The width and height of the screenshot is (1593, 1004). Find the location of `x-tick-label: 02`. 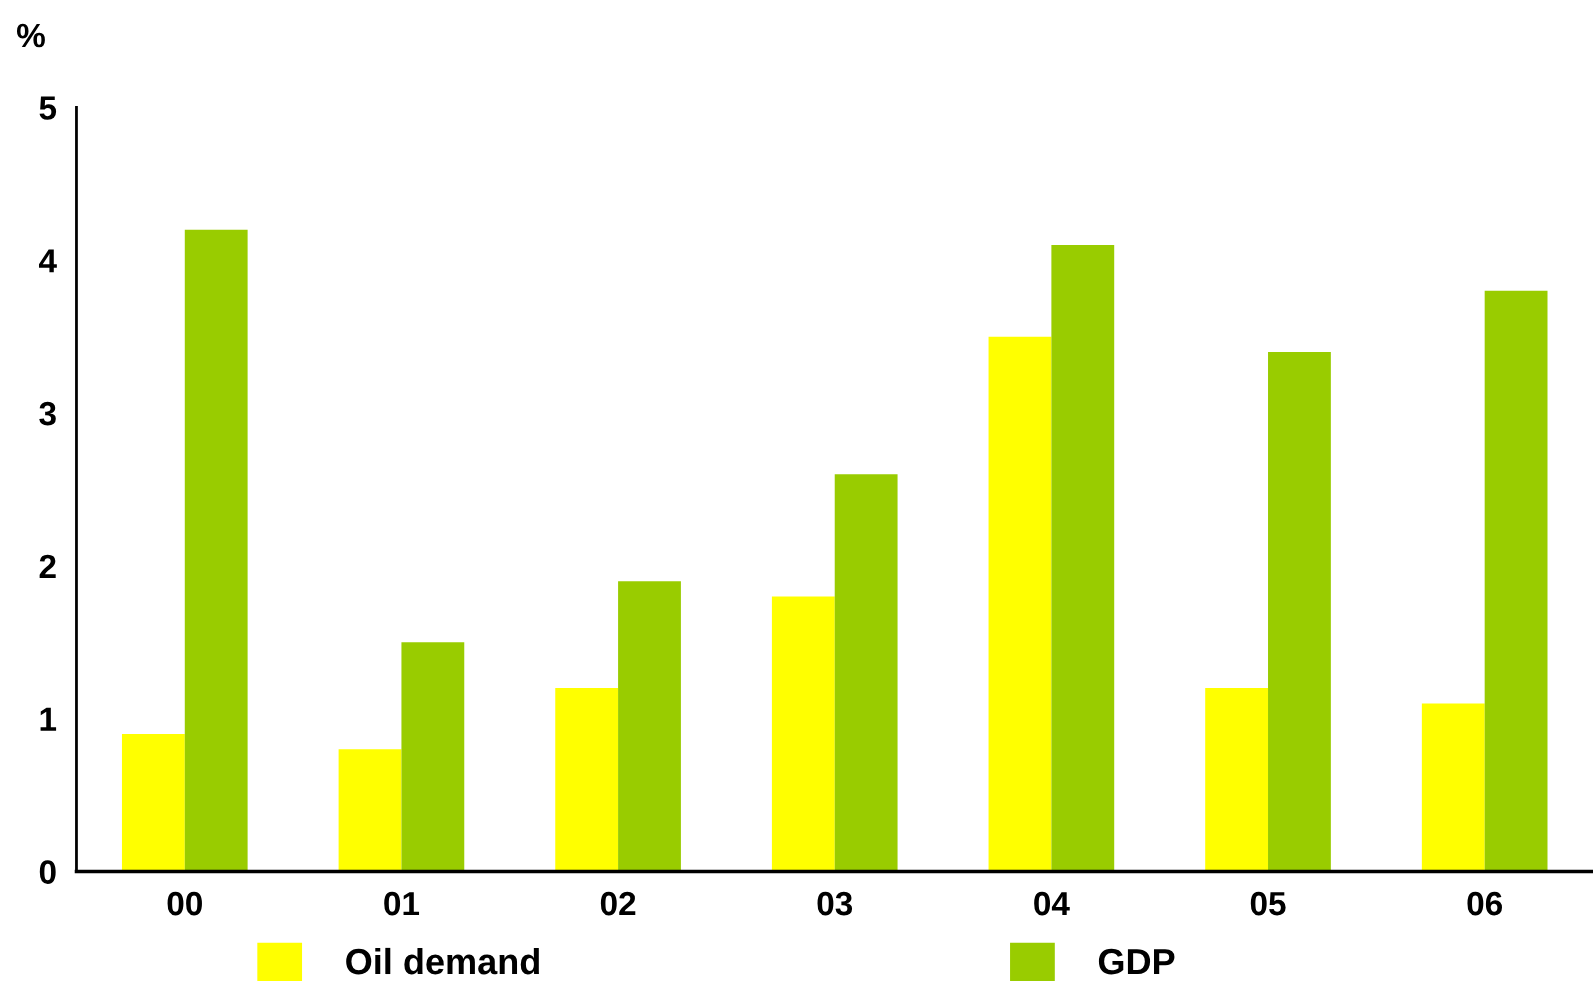

x-tick-label: 02 is located at coordinates (618, 903).